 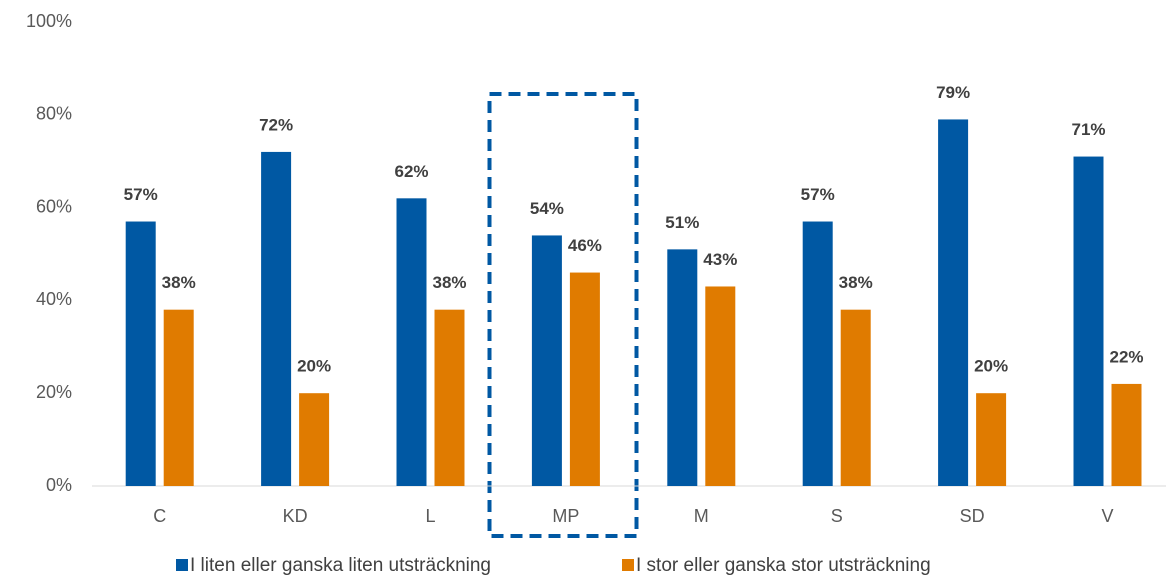 What do you see at coordinates (972, 516) in the screenshot?
I see `x-tick-label: SD` at bounding box center [972, 516].